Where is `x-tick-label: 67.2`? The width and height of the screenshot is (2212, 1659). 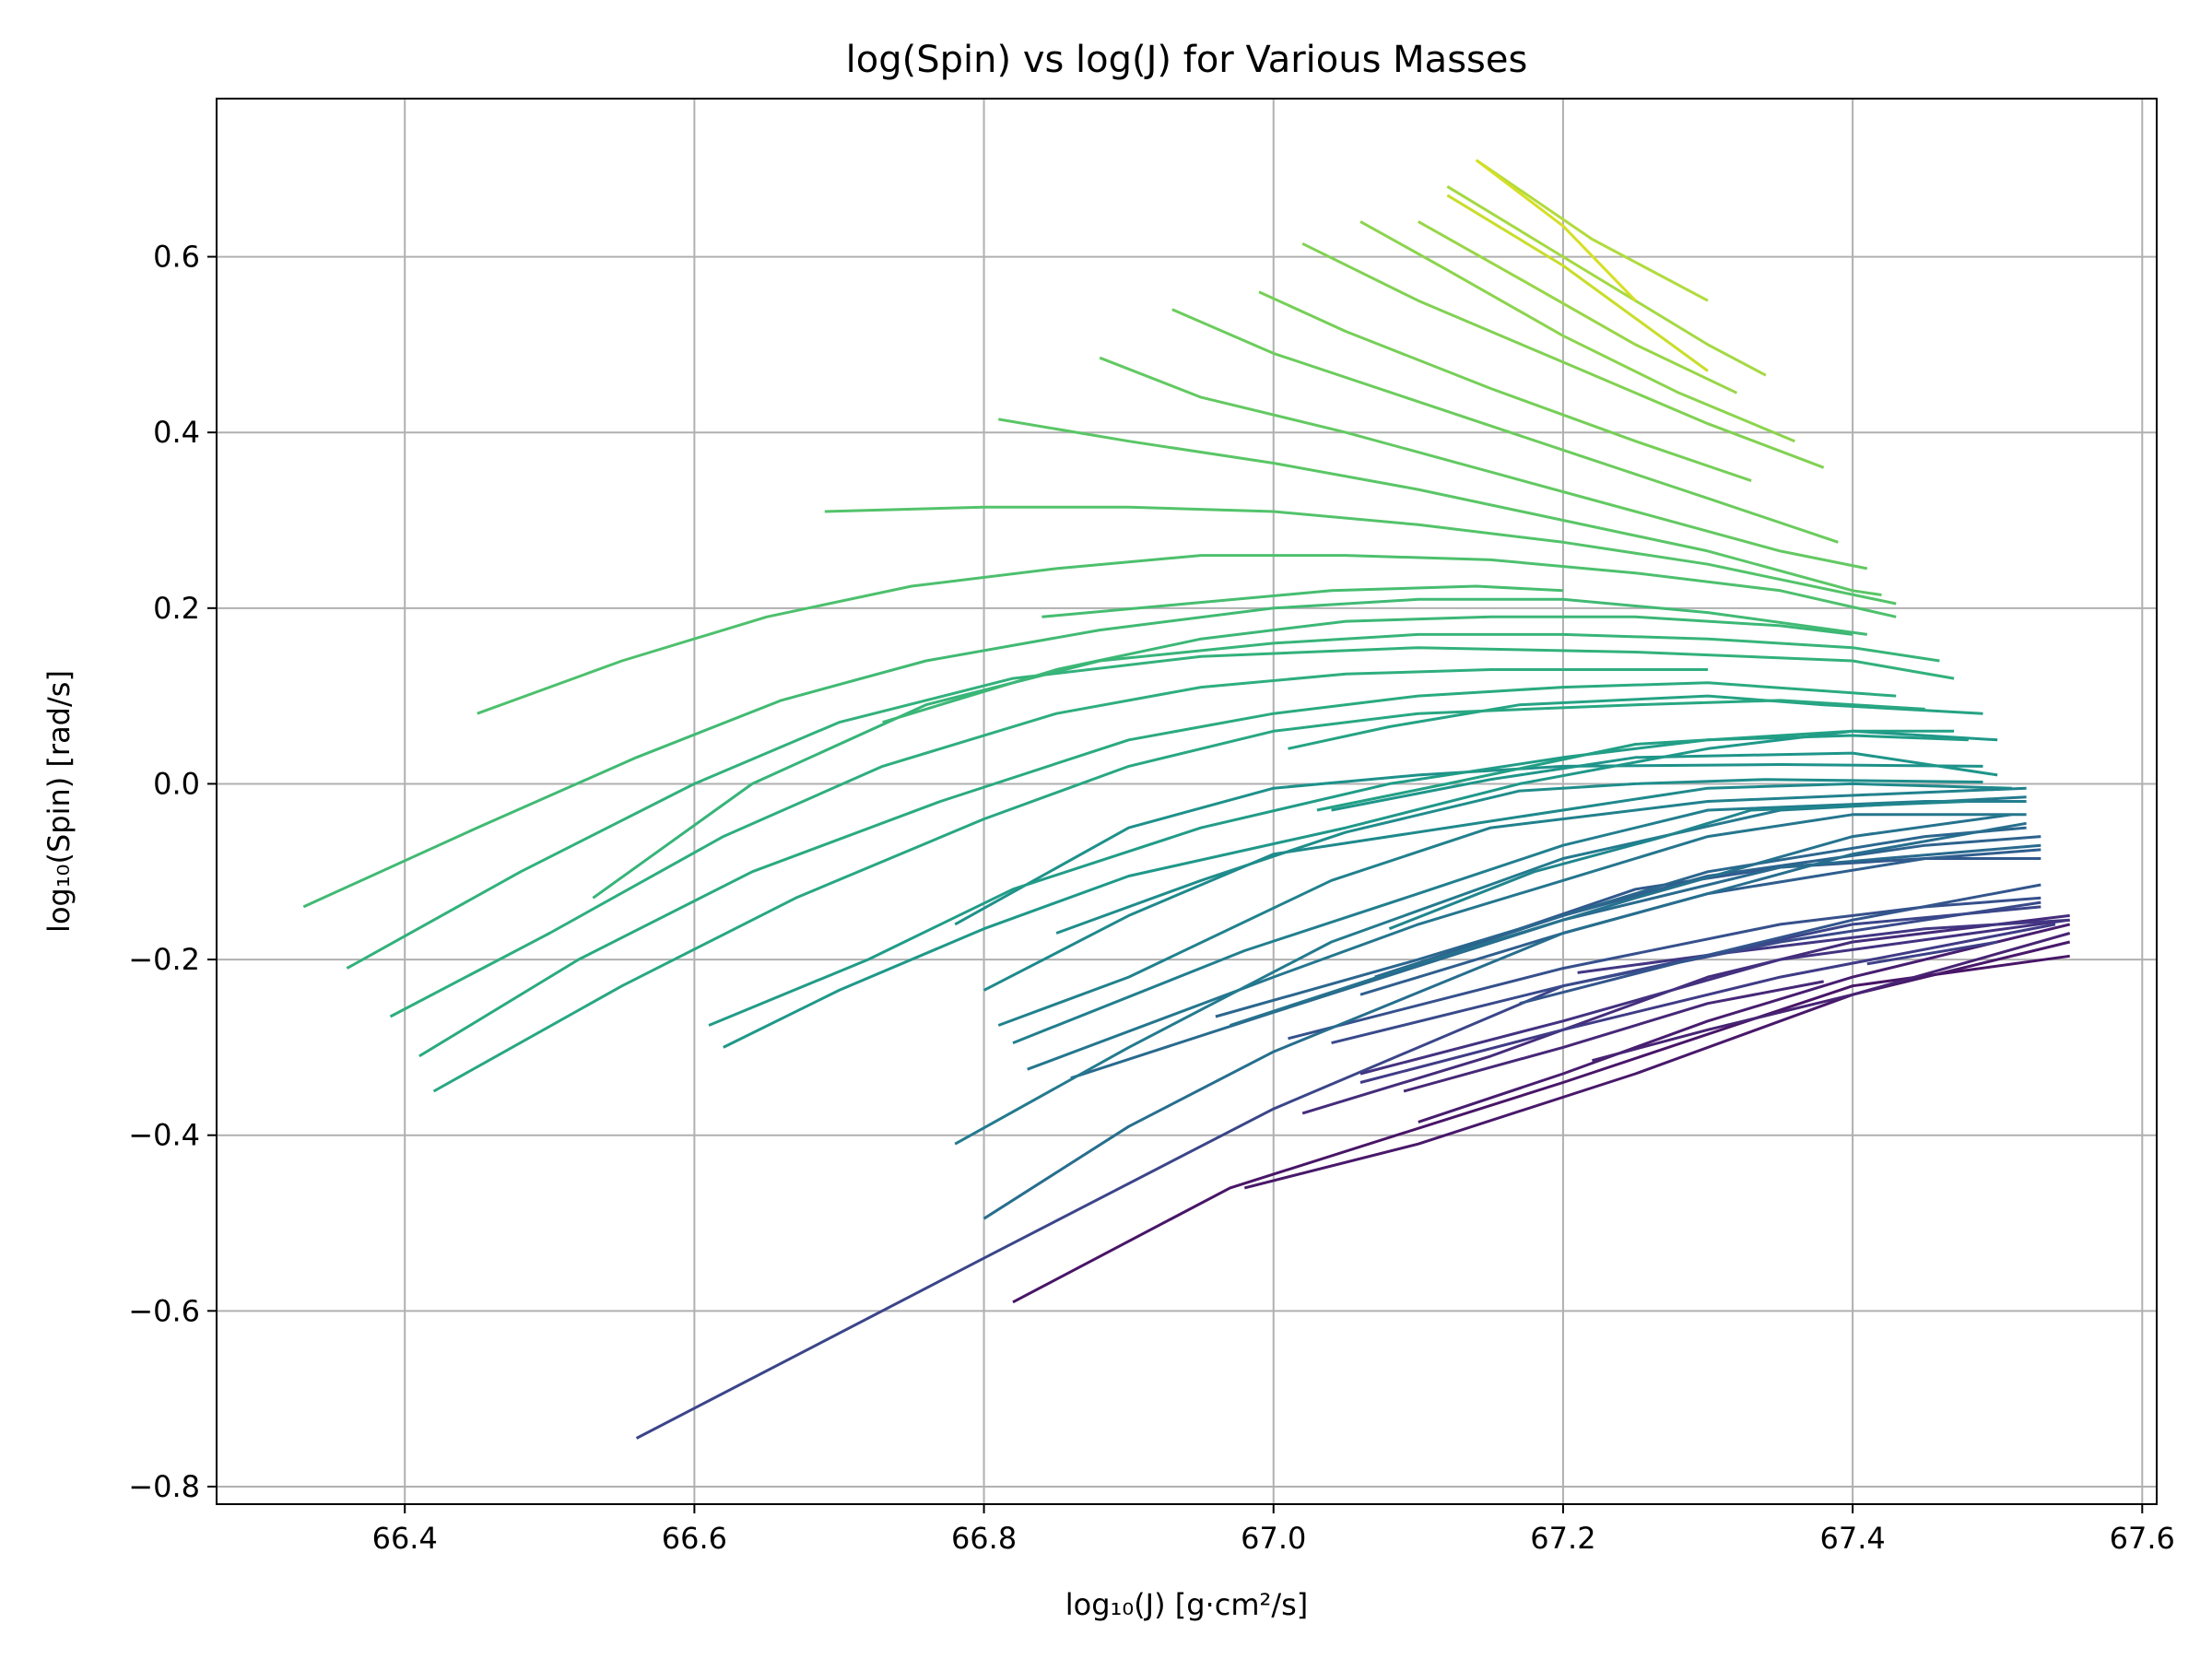 x-tick-label: 67.2 is located at coordinates (1562, 1538).